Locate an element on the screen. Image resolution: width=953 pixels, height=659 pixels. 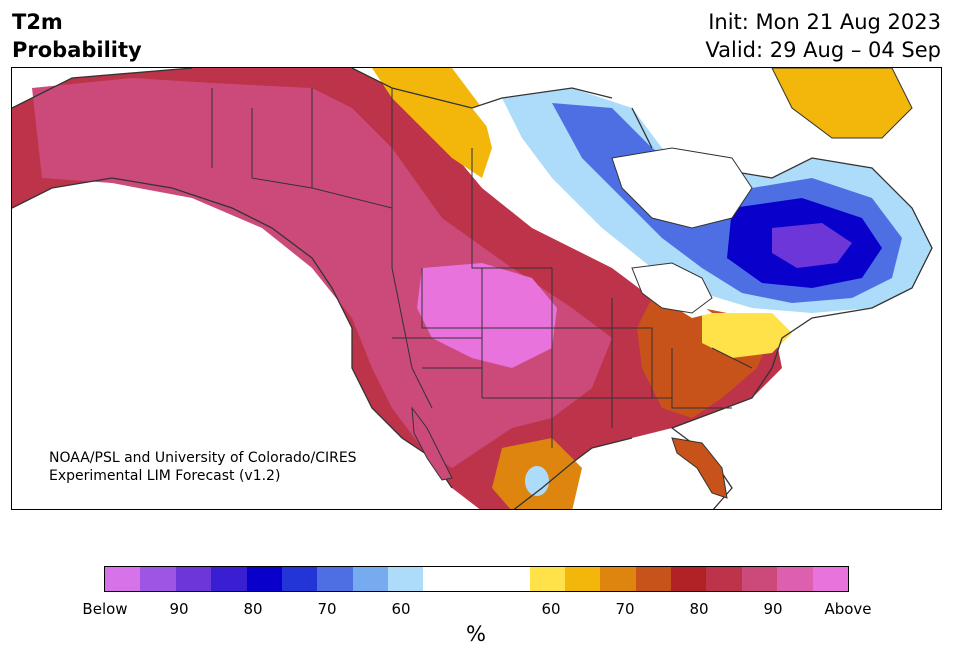
map-title: T2m Probability is located at coordinates (77, 36).